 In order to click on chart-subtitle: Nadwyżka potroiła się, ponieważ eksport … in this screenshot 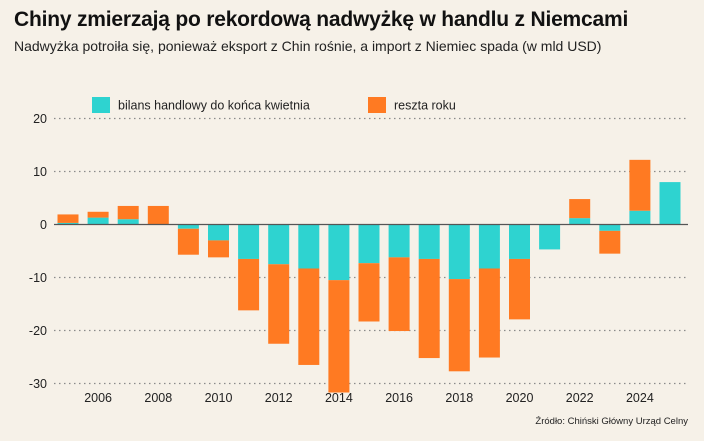, I will do `click(308, 46)`.